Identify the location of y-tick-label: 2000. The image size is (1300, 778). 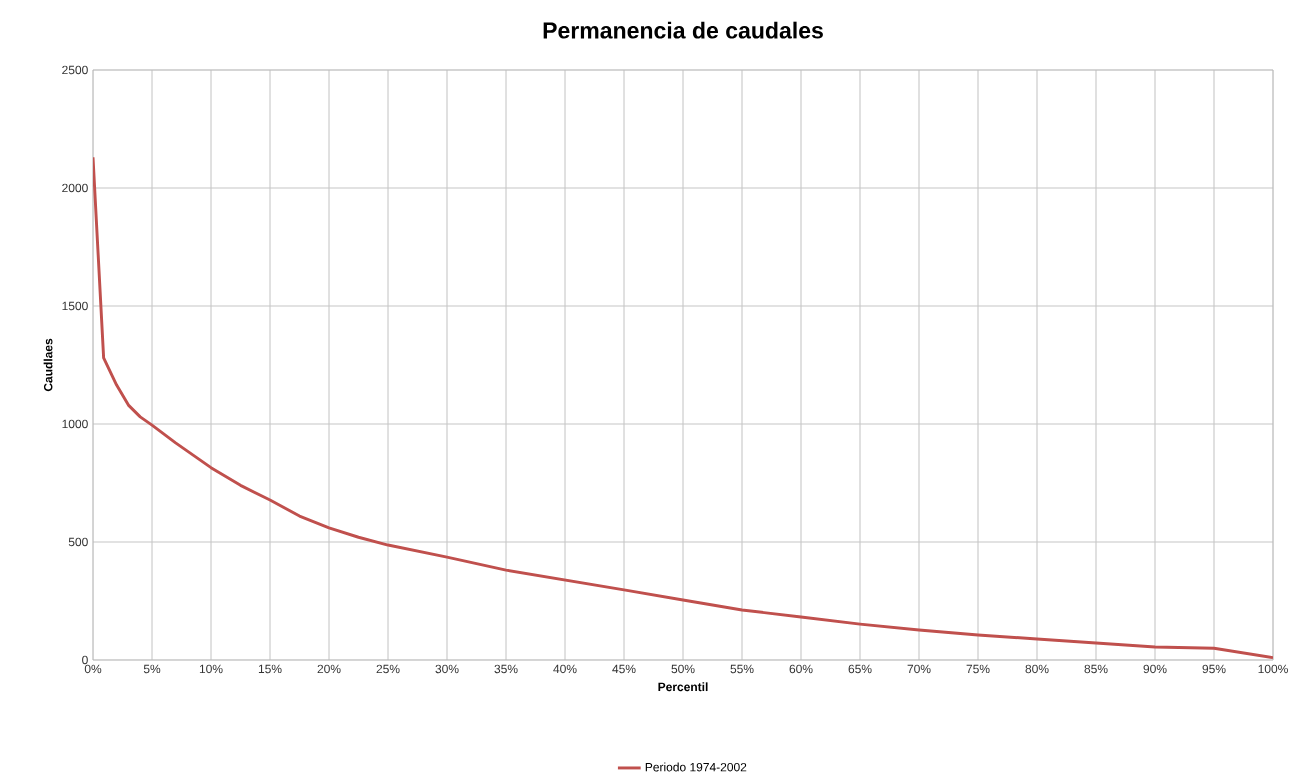
(75, 188).